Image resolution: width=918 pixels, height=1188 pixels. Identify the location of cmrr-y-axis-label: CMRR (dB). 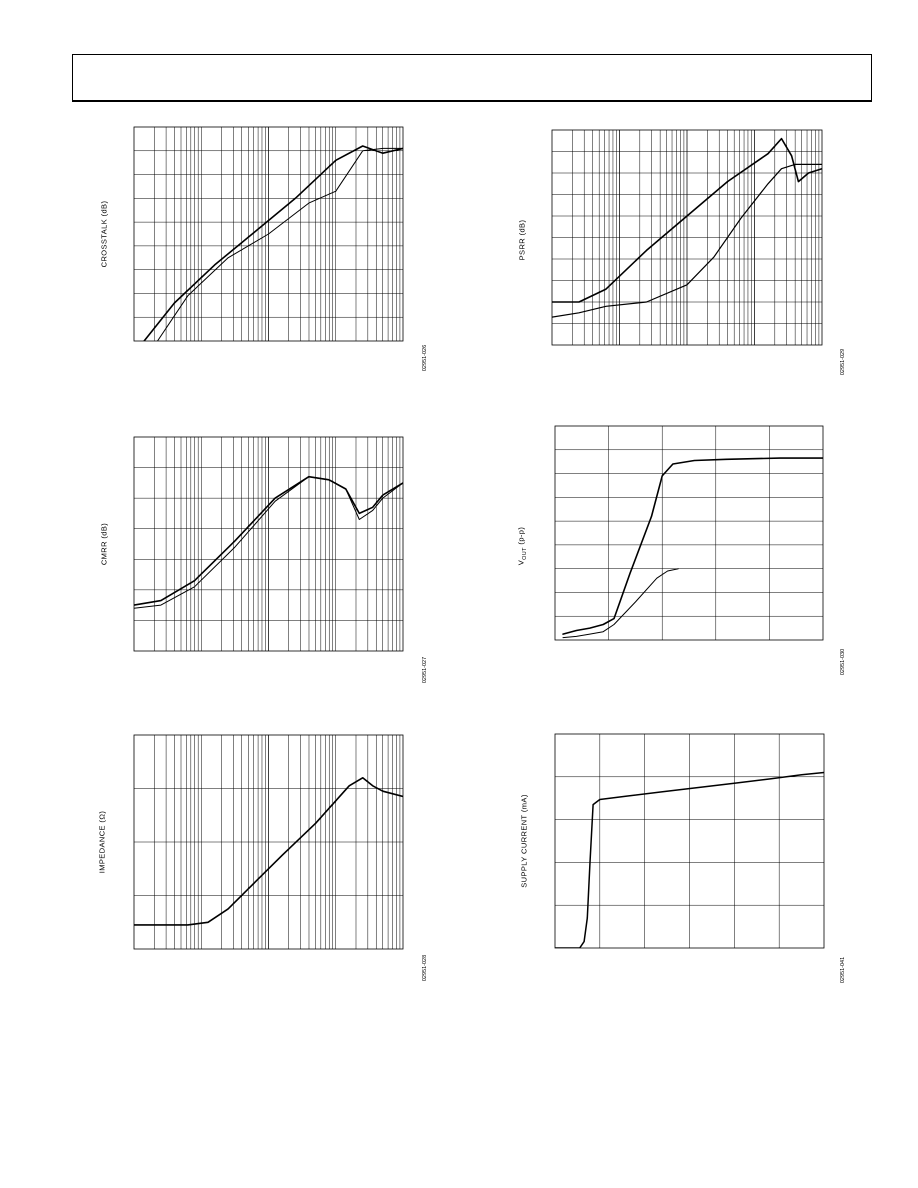
(104, 544).